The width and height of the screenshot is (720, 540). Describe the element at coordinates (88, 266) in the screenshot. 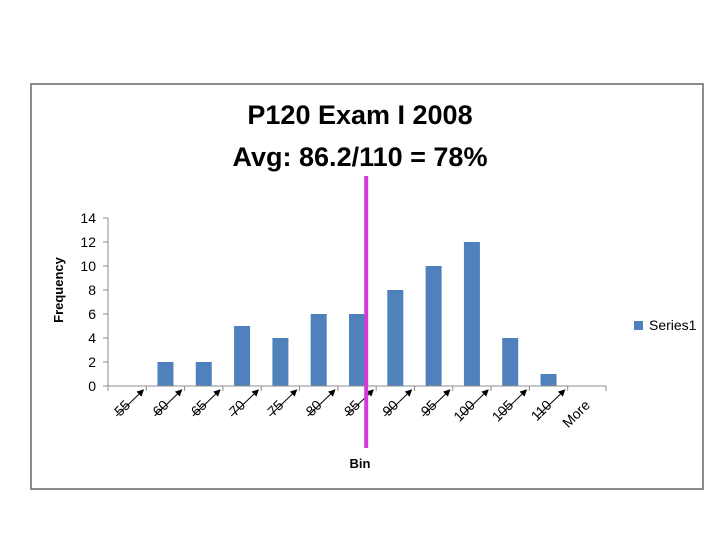

I see `y-tick-label: 10` at that location.